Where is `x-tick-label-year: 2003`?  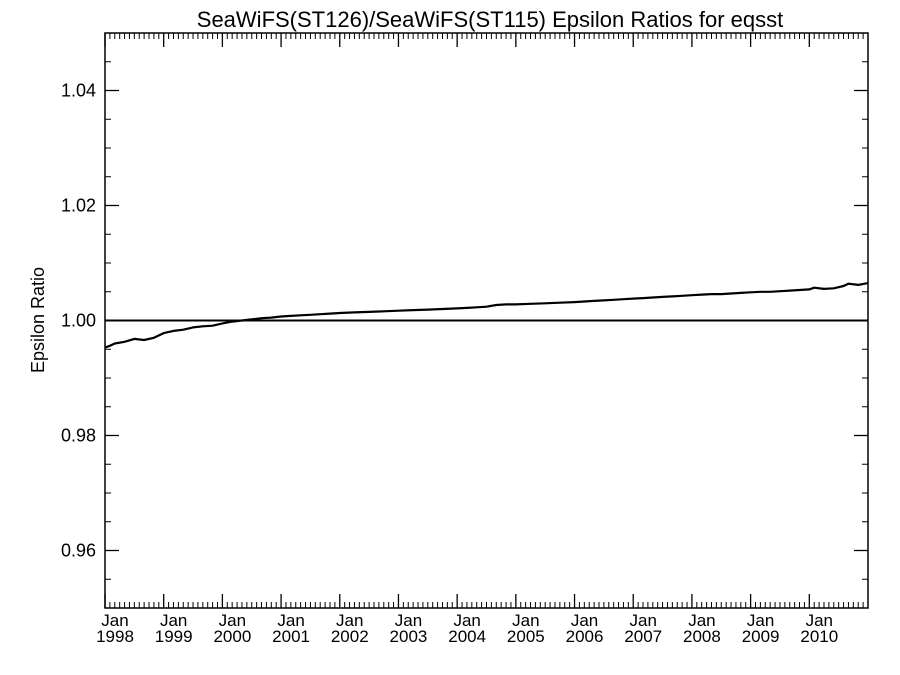
x-tick-label-year: 2003 is located at coordinates (409, 636).